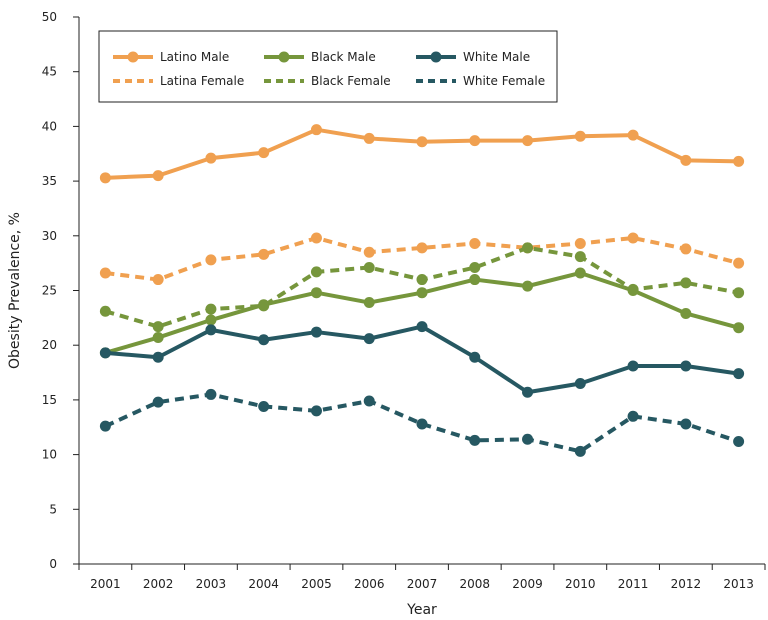 The width and height of the screenshot is (768, 620). What do you see at coordinates (421, 610) in the screenshot?
I see `x-axis-title: Year` at bounding box center [421, 610].